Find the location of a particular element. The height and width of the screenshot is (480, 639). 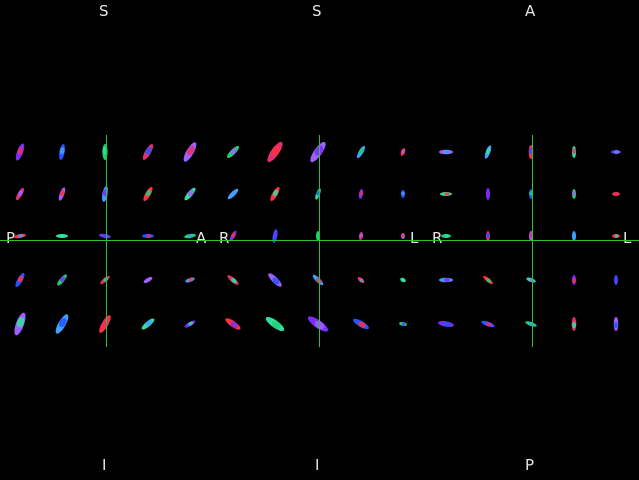

orientation-label-left-coronal: P is located at coordinates (11, 238).